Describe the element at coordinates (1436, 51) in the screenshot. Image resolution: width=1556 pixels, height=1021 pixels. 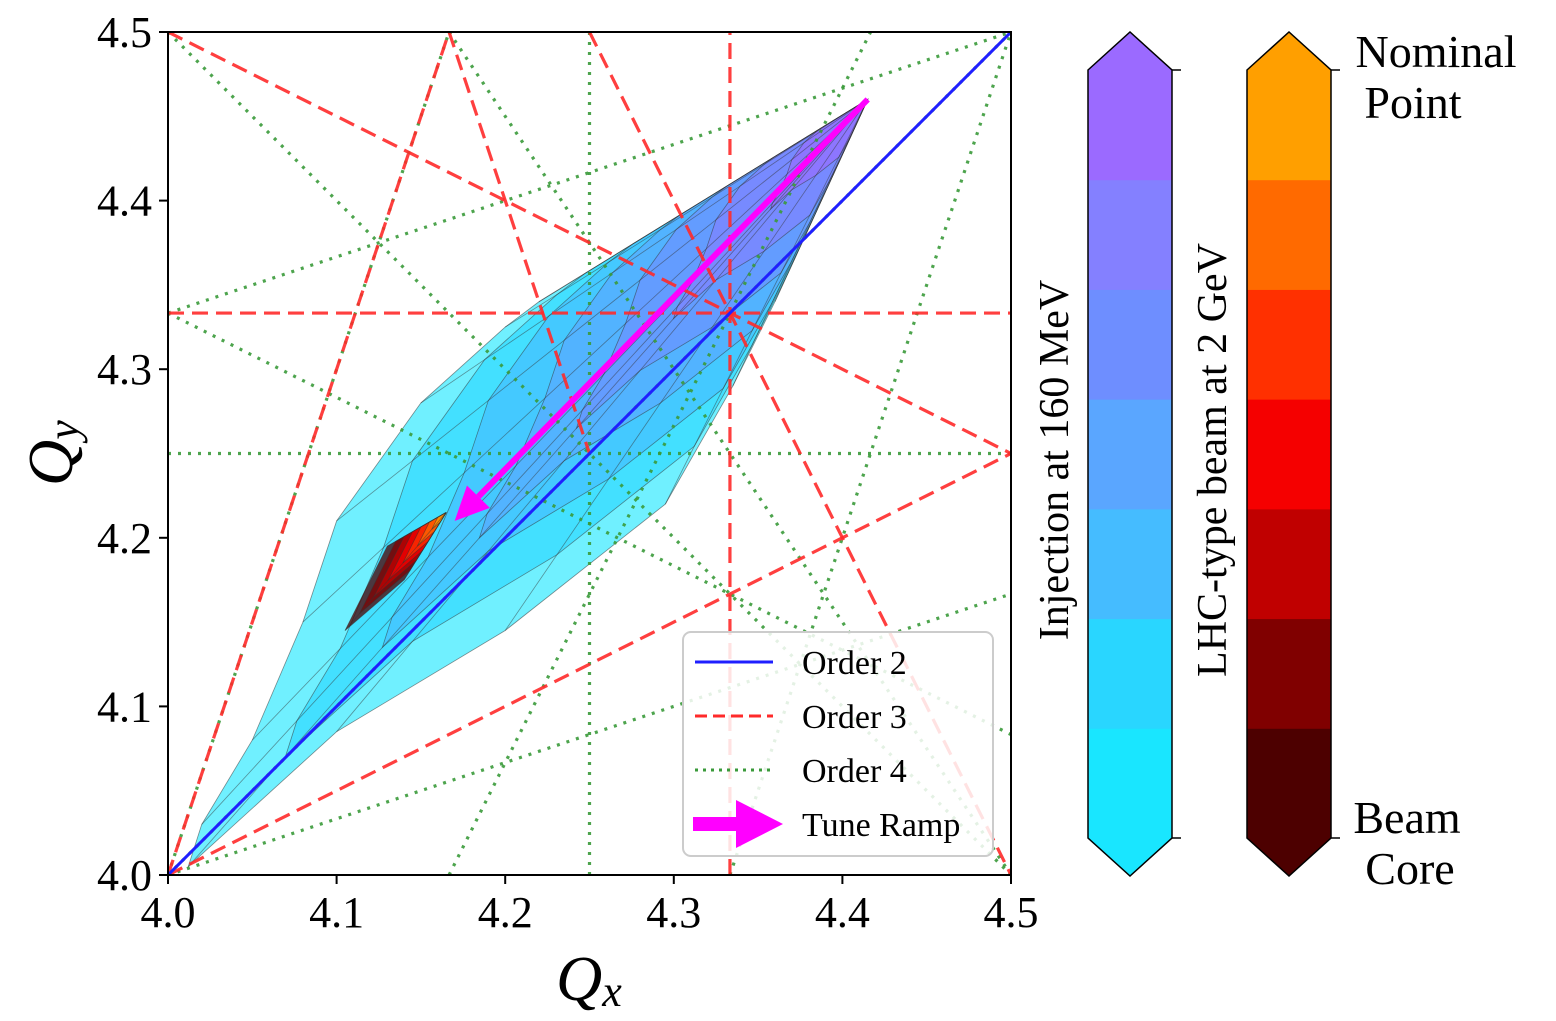
I see `colorbar-top-label-line1: Nominal` at that location.